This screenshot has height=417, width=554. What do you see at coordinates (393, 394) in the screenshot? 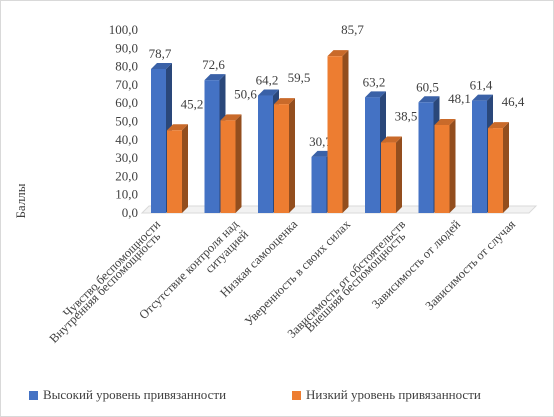
I see `legend-label-low: Низкий уровень привязанности` at bounding box center [393, 394].